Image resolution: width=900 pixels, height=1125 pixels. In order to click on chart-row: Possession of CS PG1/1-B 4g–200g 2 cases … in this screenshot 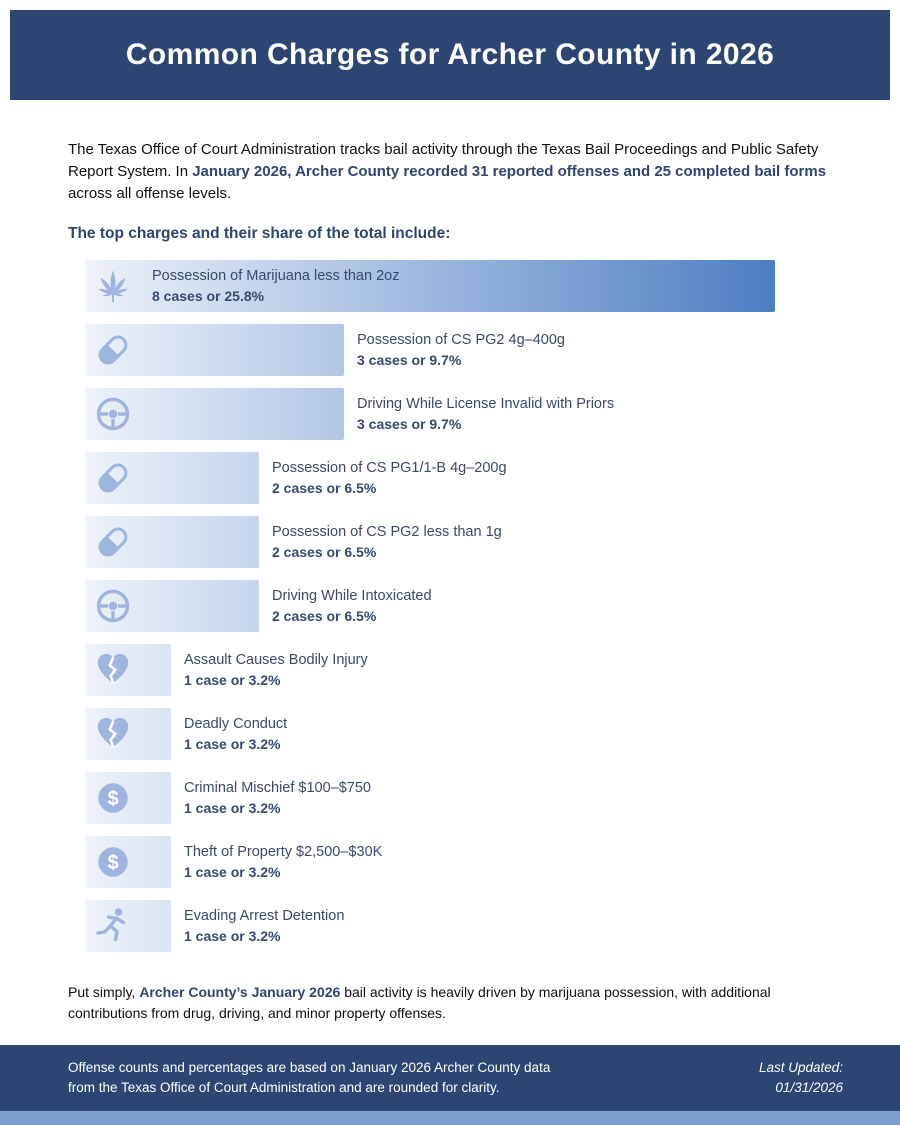, I will do `click(464, 478)`.